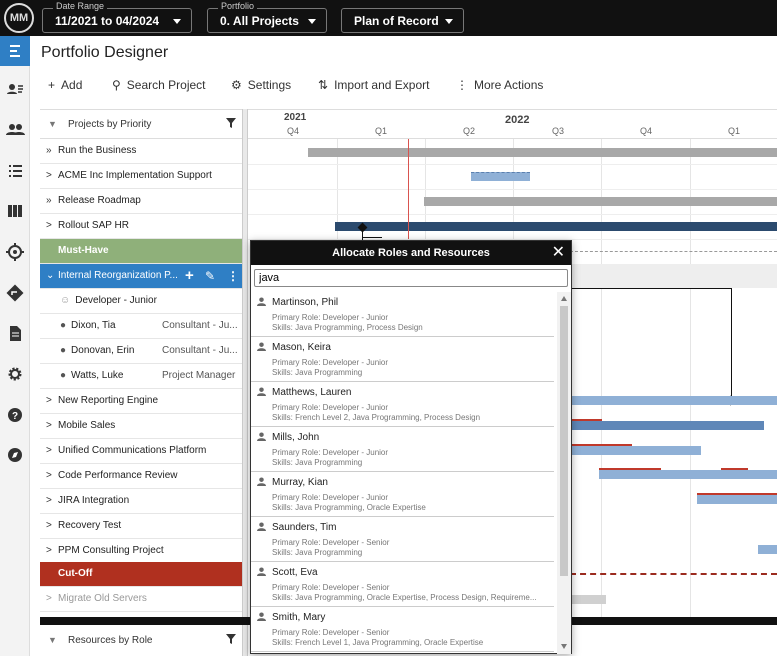  What do you see at coordinates (210, 276) in the screenshot?
I see `edit-pencil-icon: ✎` at bounding box center [210, 276].